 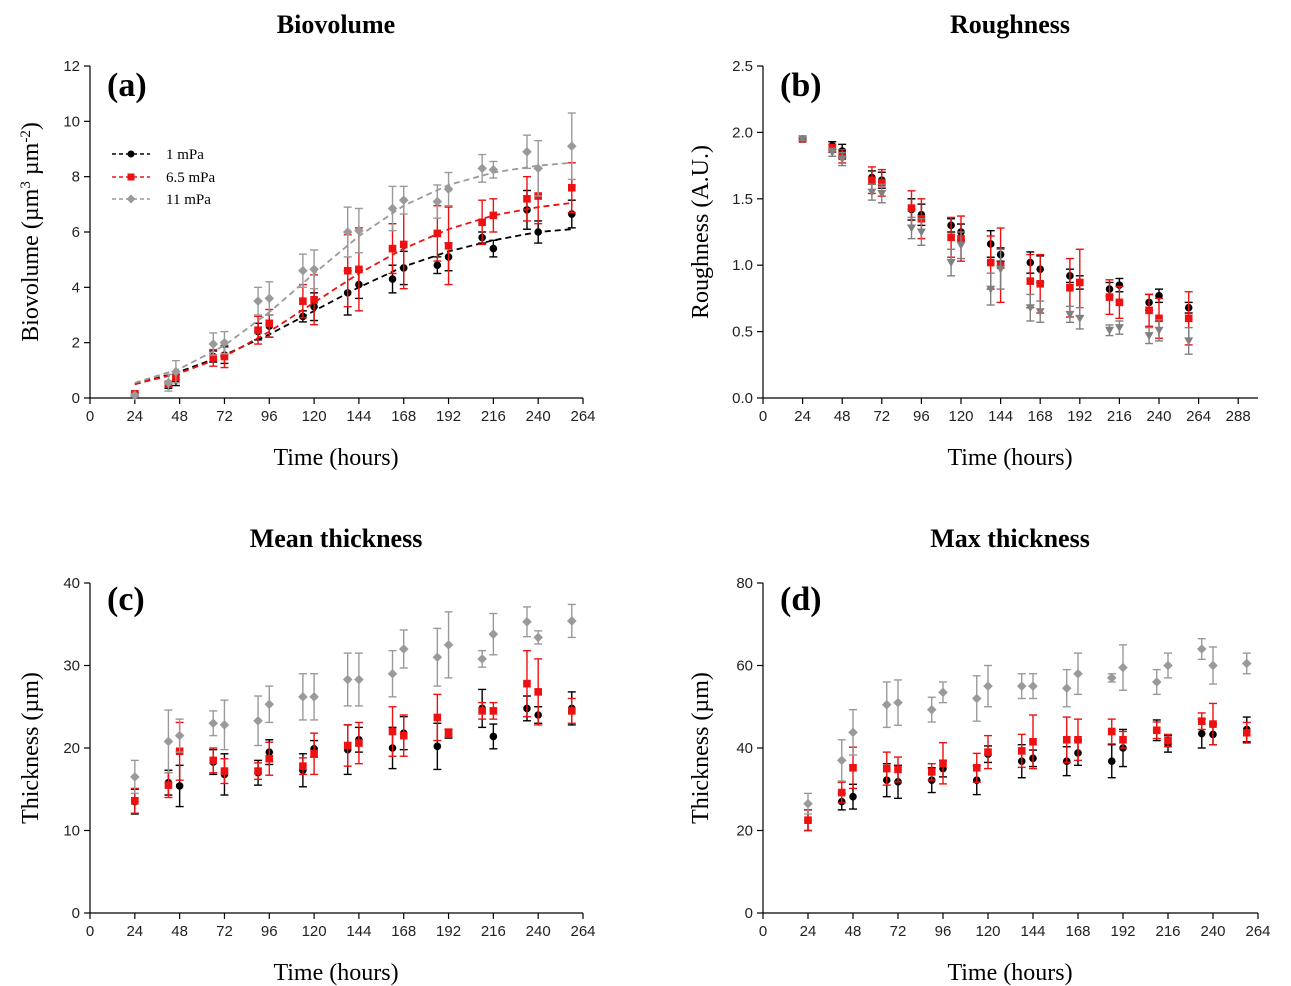 What do you see at coordinates (131, 177) in the screenshot?
I see `legend-marker-6-5mpa` at bounding box center [131, 177].